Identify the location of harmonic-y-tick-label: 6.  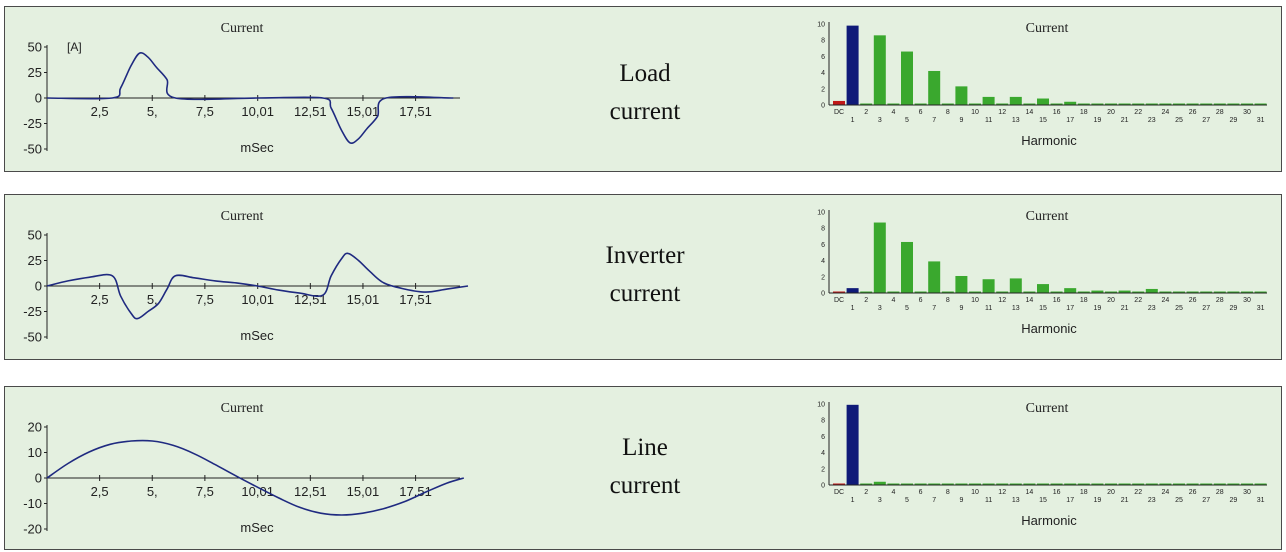
(823, 437).